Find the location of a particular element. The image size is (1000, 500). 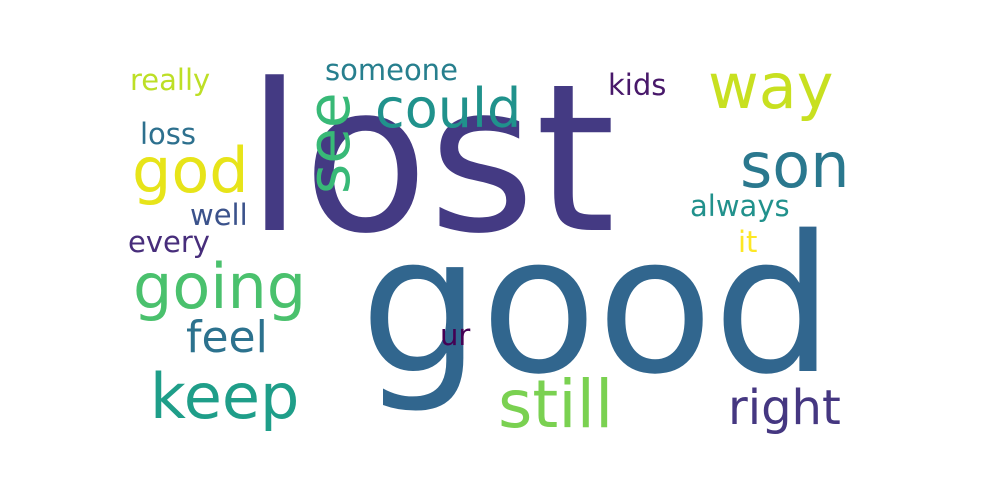

word-kids: kids is located at coordinates (637, 85).